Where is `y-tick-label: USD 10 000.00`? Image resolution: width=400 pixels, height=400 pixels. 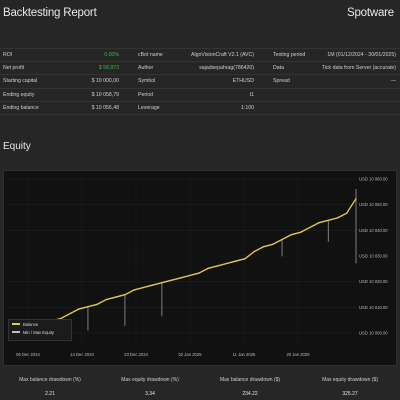 y-tick-label: USD 10 000.00 is located at coordinates (373, 333).